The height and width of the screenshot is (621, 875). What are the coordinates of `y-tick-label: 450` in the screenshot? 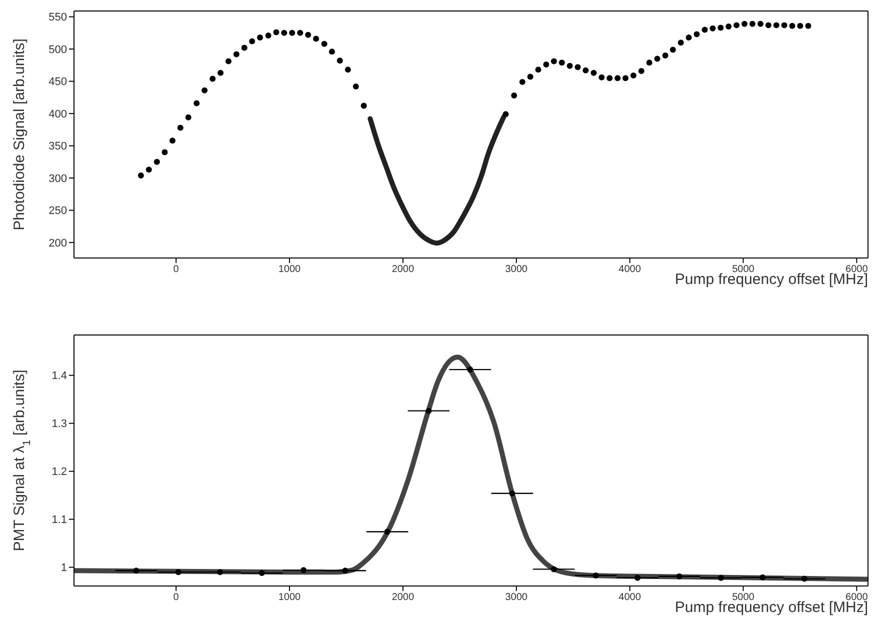 It's located at (57, 82).